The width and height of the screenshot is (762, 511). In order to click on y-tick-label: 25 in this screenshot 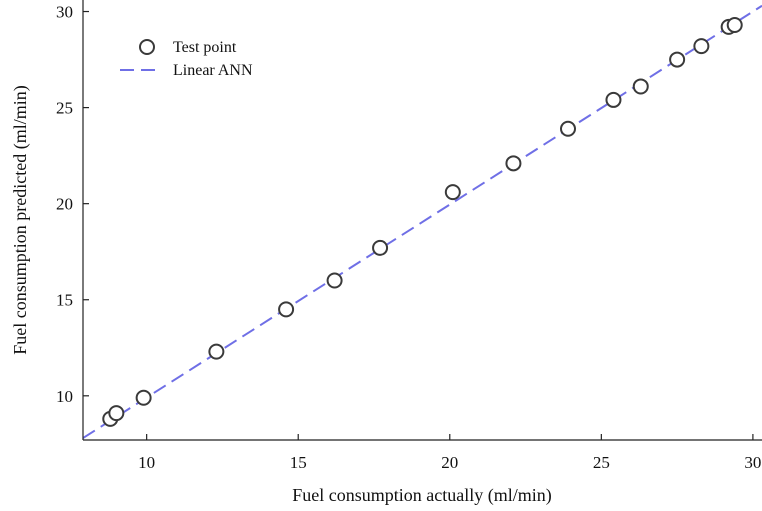, I will do `click(64, 108)`.